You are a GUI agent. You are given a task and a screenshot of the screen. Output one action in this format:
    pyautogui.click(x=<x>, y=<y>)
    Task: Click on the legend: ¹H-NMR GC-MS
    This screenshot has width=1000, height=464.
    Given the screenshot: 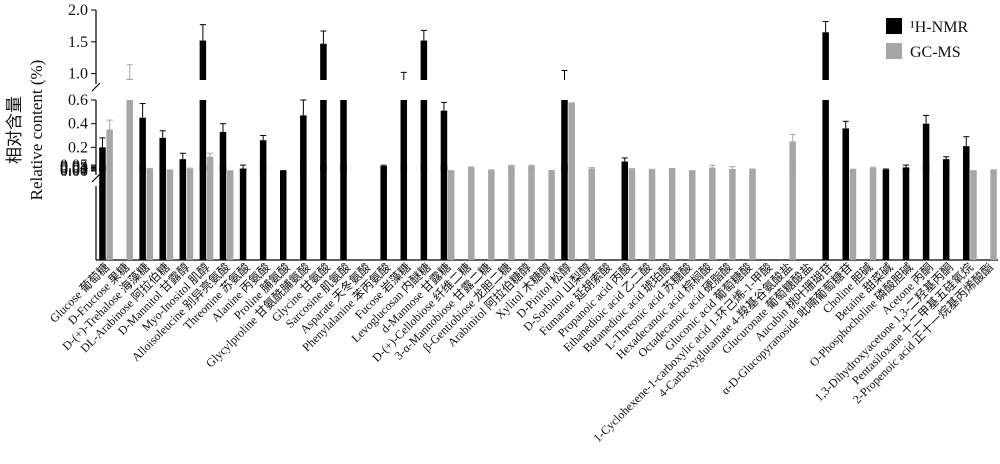 What is the action you would take?
    pyautogui.click(x=927, y=39)
    